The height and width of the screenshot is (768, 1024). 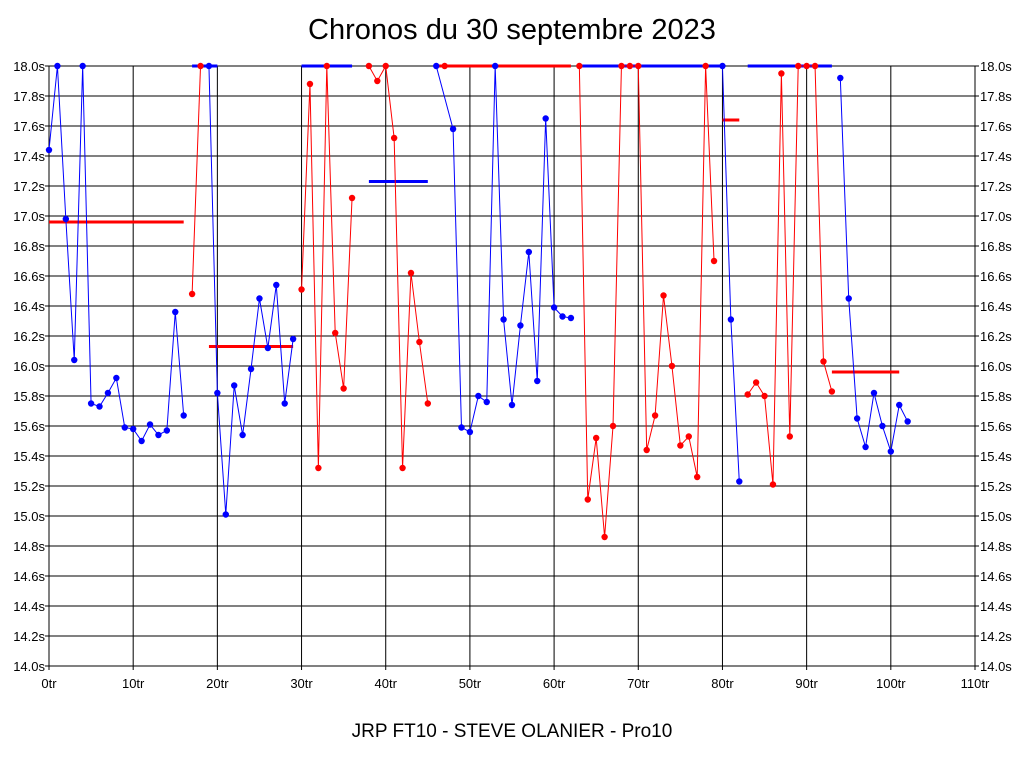 What do you see at coordinates (29, 576) in the screenshot?
I see `y-tick-label-left: 14.6s` at bounding box center [29, 576].